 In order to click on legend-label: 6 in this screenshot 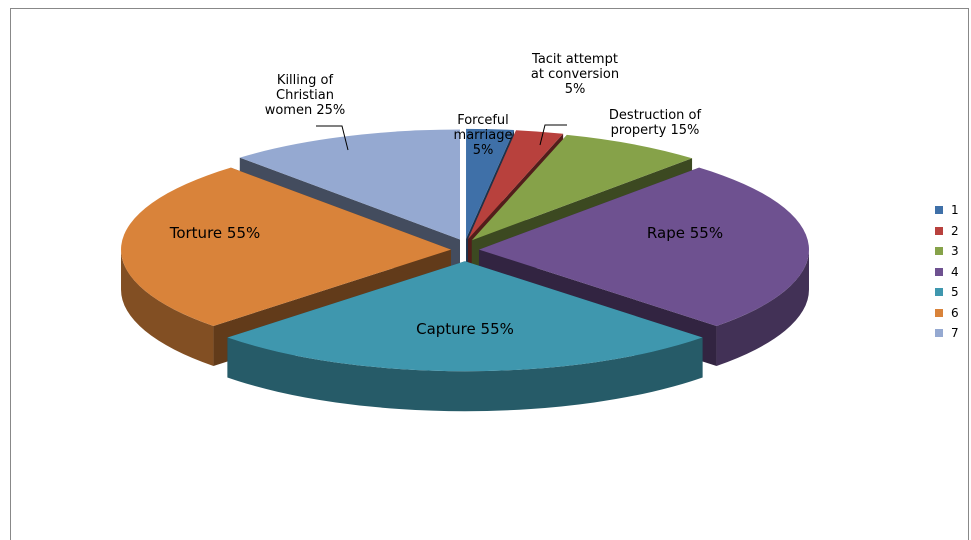, I will do `click(955, 312)`.